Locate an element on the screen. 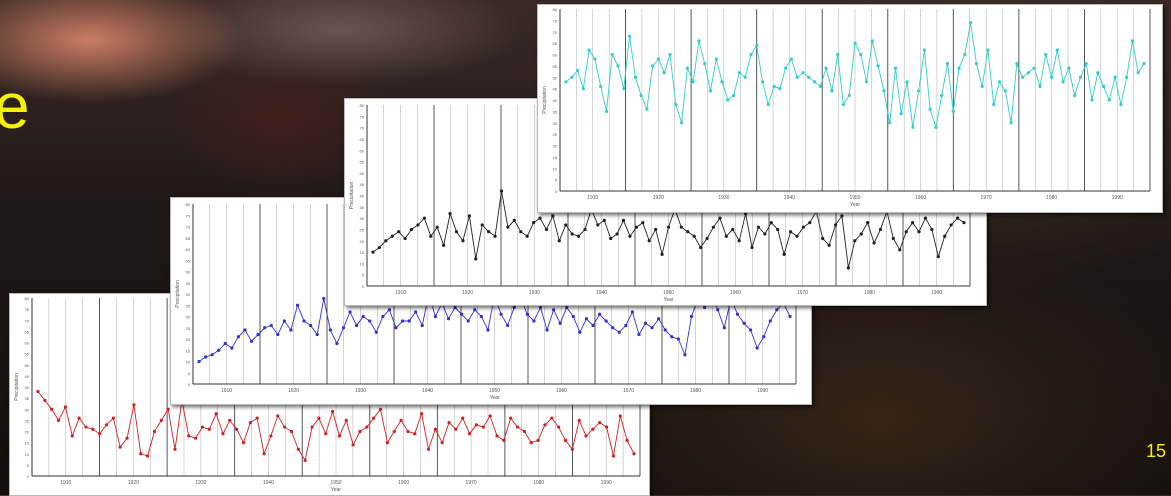 Image resolution: width=1171 pixels, height=496 pixels. x-tick-label: 1940 is located at coordinates (789, 198).